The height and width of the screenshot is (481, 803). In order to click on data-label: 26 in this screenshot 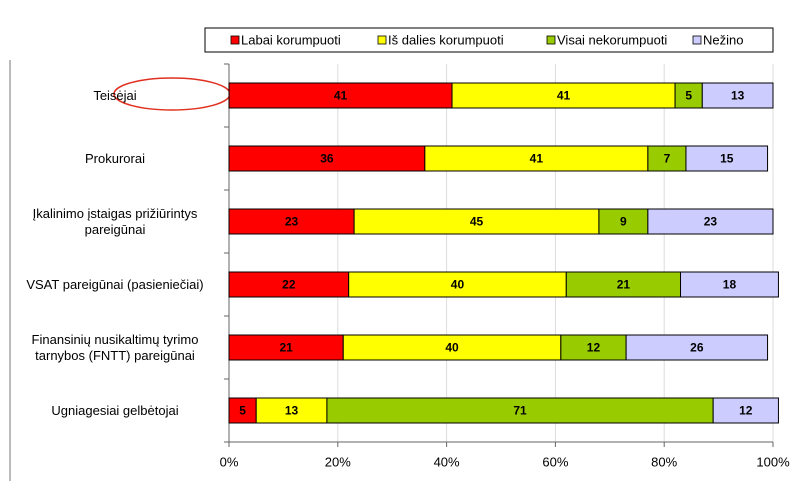, I will do `click(697, 348)`.